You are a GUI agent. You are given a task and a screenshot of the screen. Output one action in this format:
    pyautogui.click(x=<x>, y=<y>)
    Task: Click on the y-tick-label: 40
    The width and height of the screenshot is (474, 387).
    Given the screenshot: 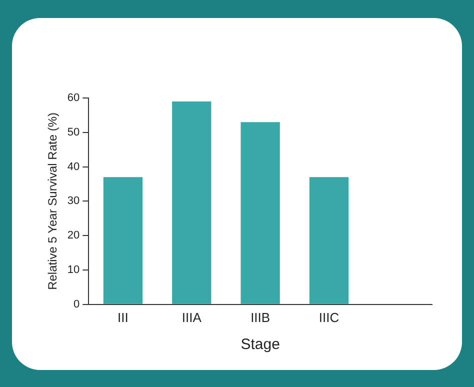 What is the action you would take?
    pyautogui.click(x=73, y=166)
    